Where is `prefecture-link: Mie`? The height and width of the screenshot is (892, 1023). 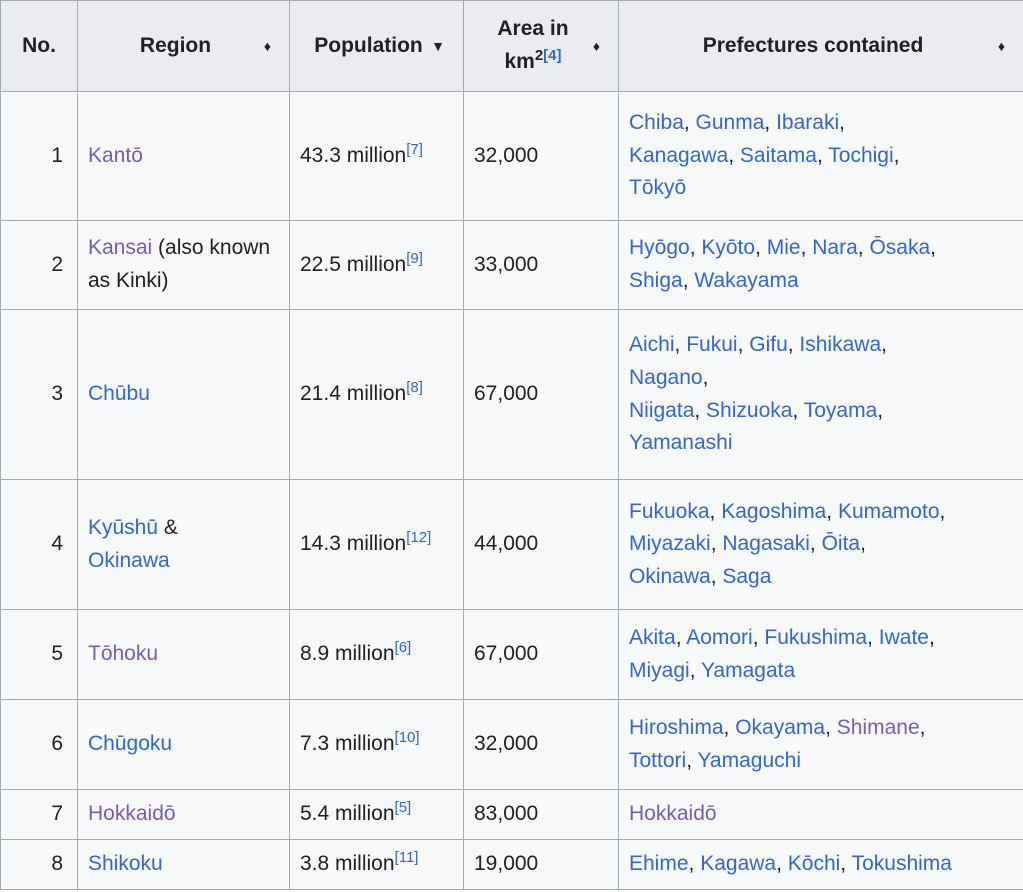 prefecture-link: Mie is located at coordinates (783, 248).